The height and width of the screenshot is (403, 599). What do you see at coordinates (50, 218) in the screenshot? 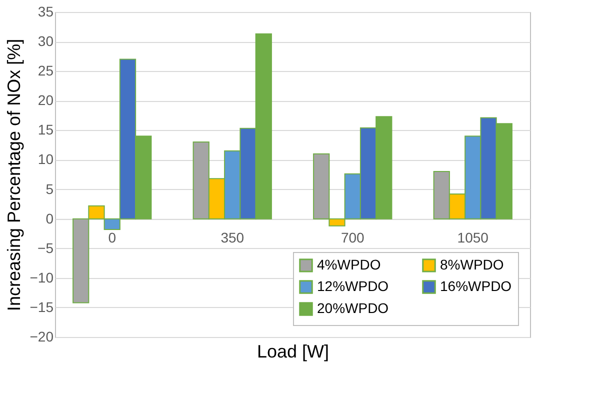
I see `y-tick-label: 0` at bounding box center [50, 218].